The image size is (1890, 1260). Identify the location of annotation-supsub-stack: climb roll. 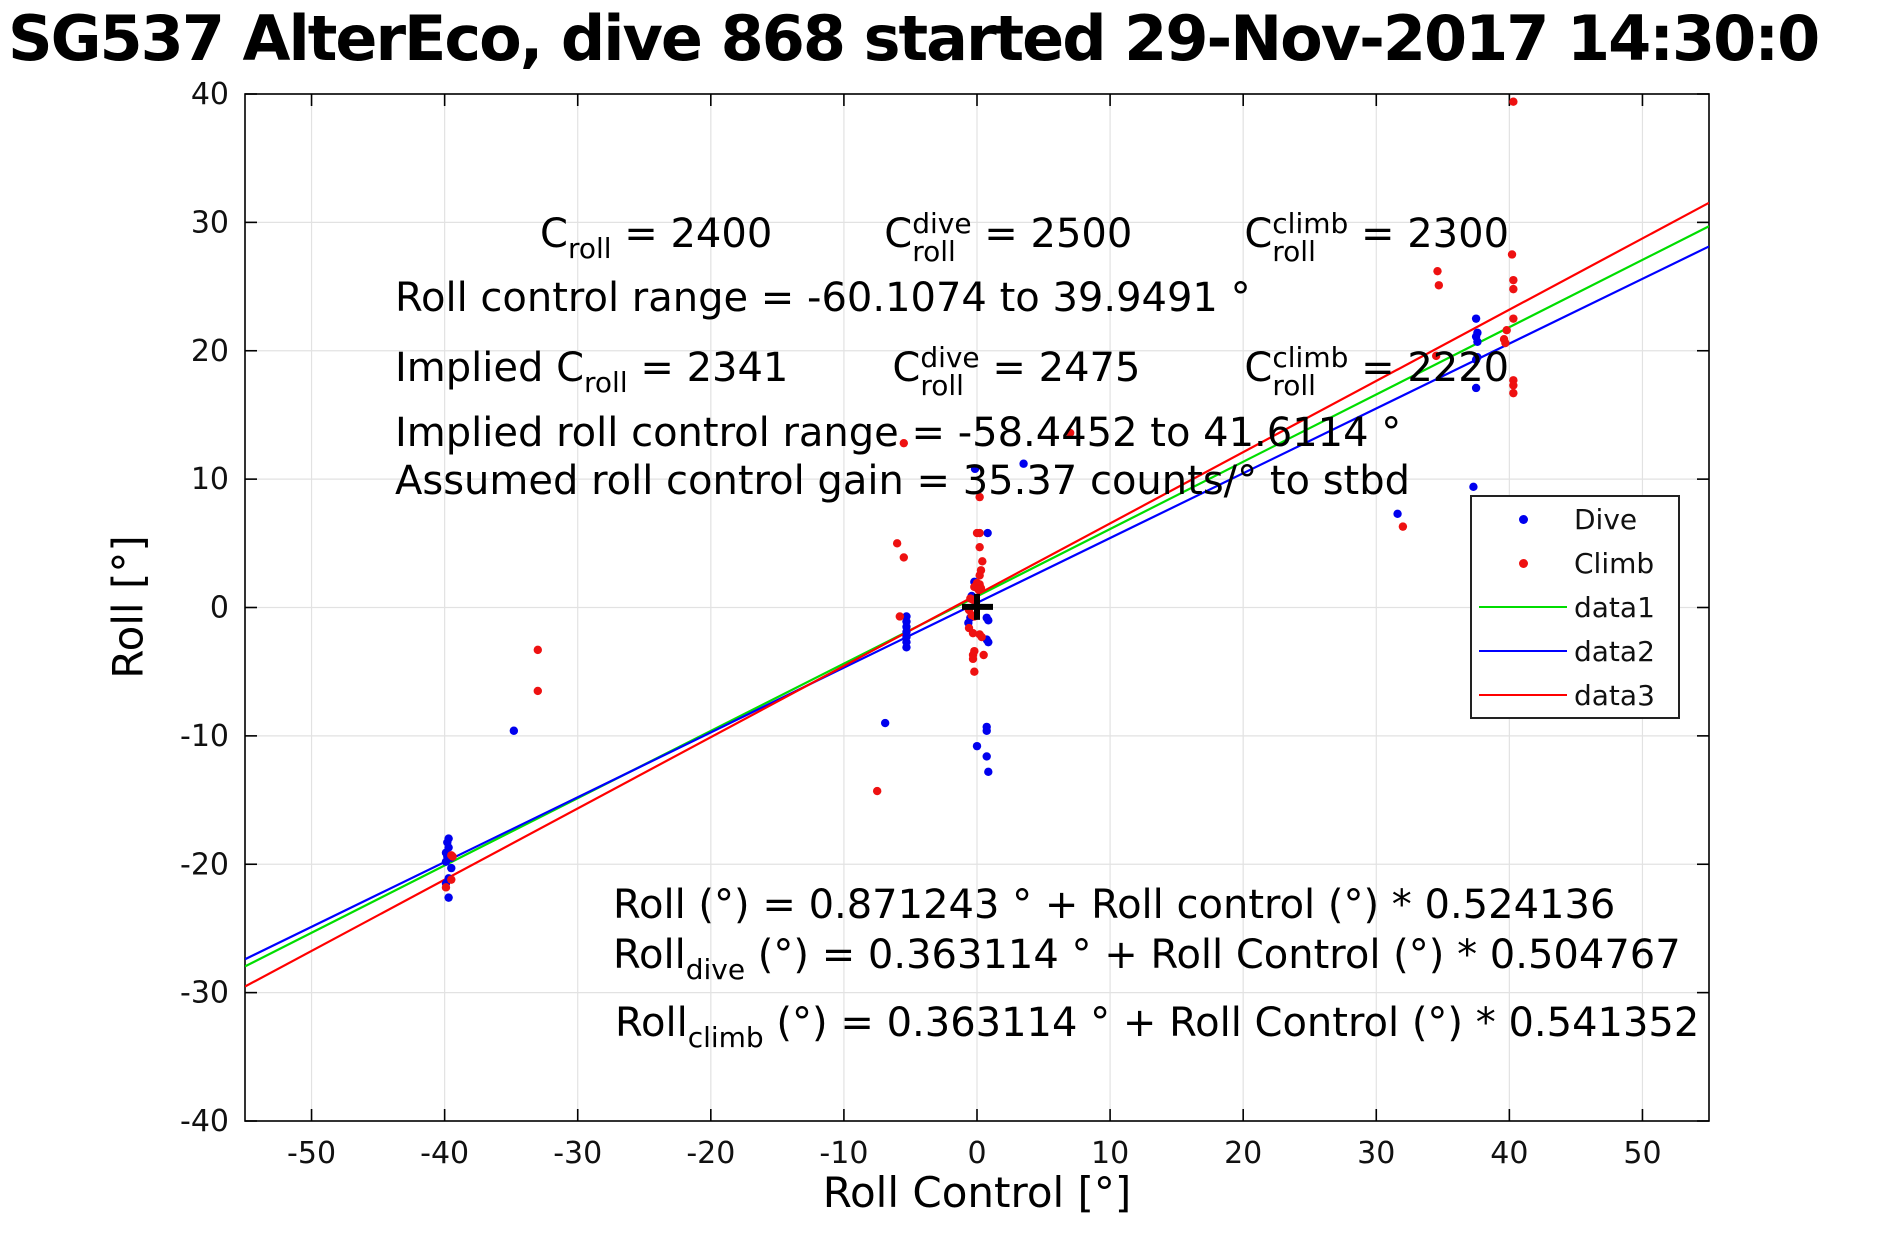
(1310, 238).